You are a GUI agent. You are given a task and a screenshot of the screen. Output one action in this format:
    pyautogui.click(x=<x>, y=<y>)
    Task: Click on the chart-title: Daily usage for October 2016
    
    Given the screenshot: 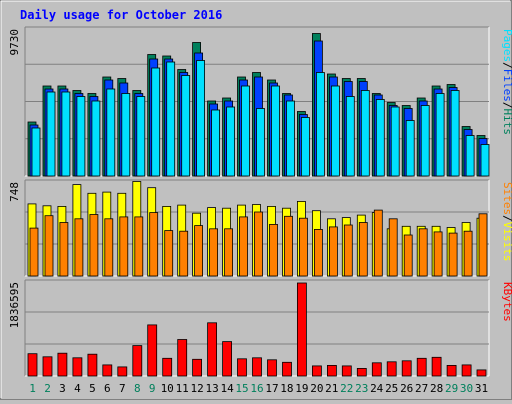 What is the action you would take?
    pyautogui.click(x=121, y=15)
    